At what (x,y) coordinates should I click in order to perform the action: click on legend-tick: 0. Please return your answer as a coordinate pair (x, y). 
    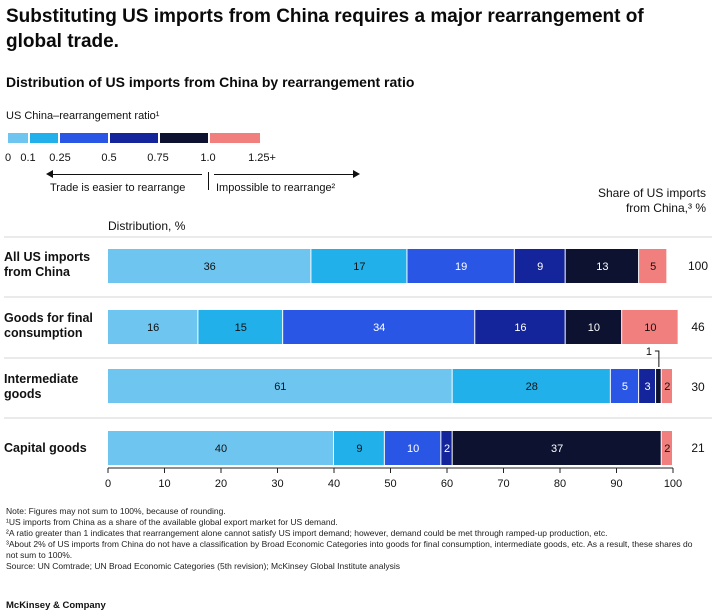
    Looking at the image, I should click on (8, 158).